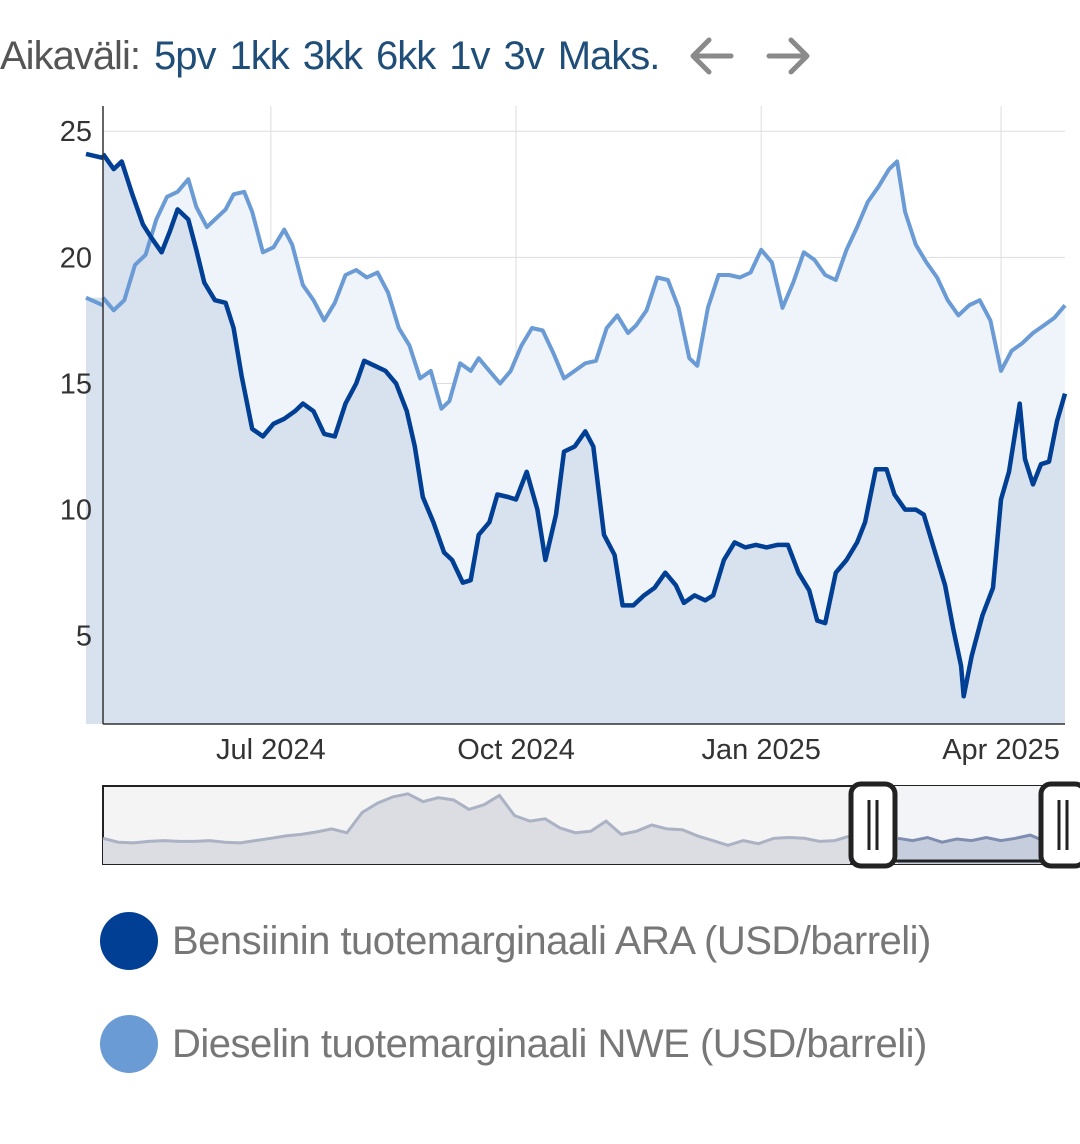  I want to click on y-tick-label: 15, so click(76, 384).